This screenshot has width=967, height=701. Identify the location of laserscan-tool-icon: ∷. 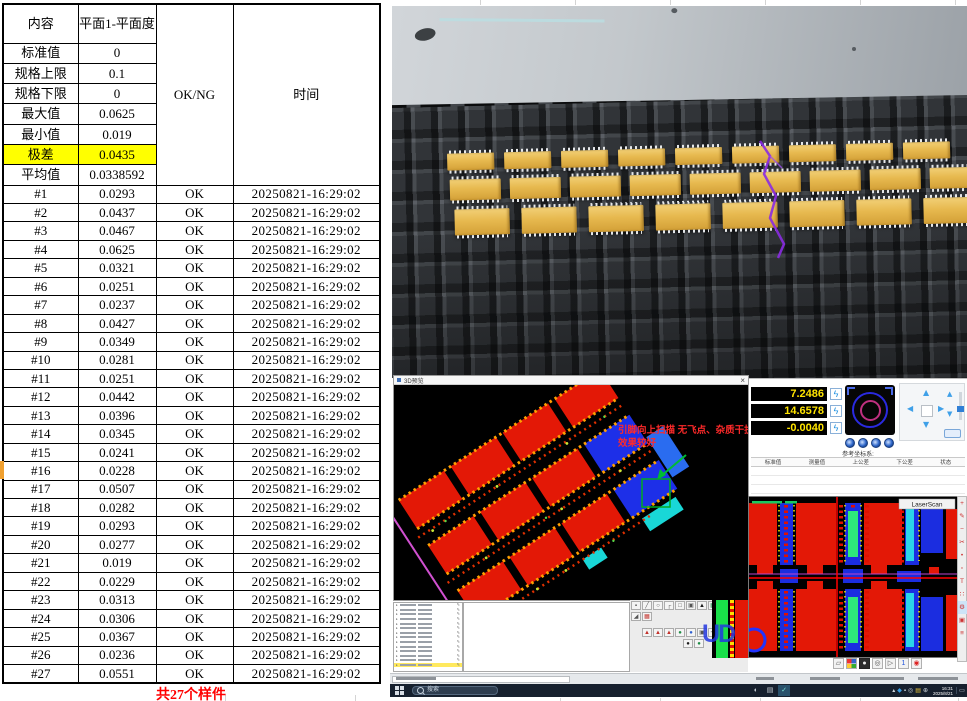
(962, 594).